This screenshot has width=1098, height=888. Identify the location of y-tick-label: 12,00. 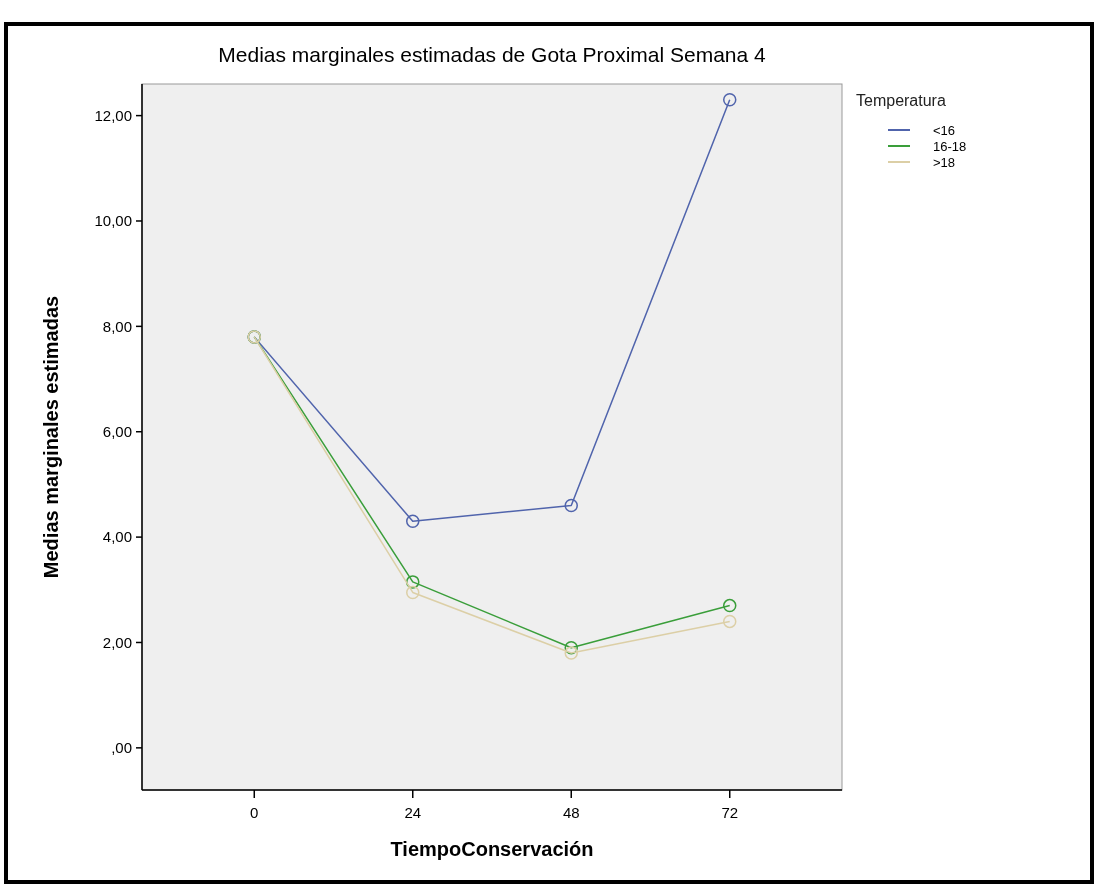
(113, 115).